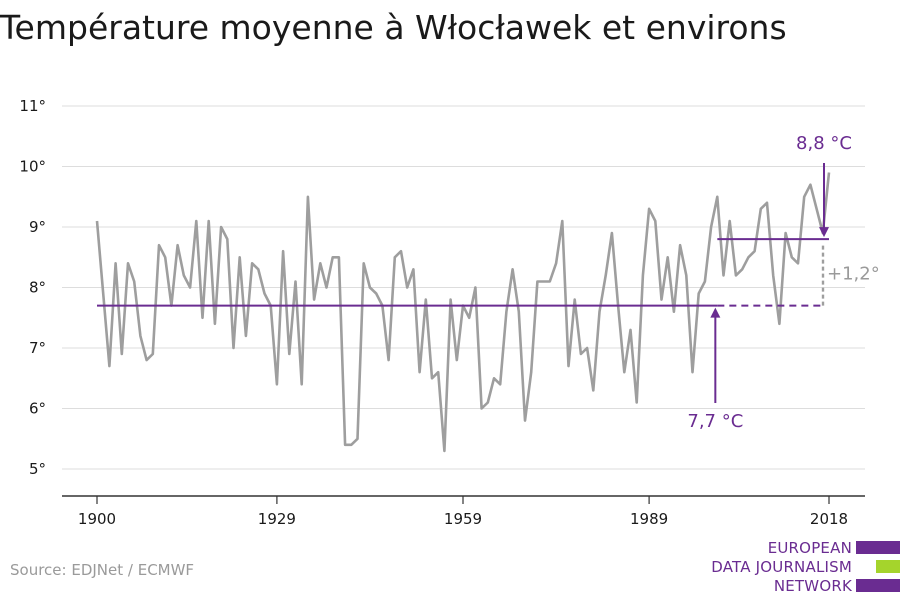 Image resolution: width=900 pixels, height=600 pixels. I want to click on high-value-label: 8,8 °C, so click(824, 143).